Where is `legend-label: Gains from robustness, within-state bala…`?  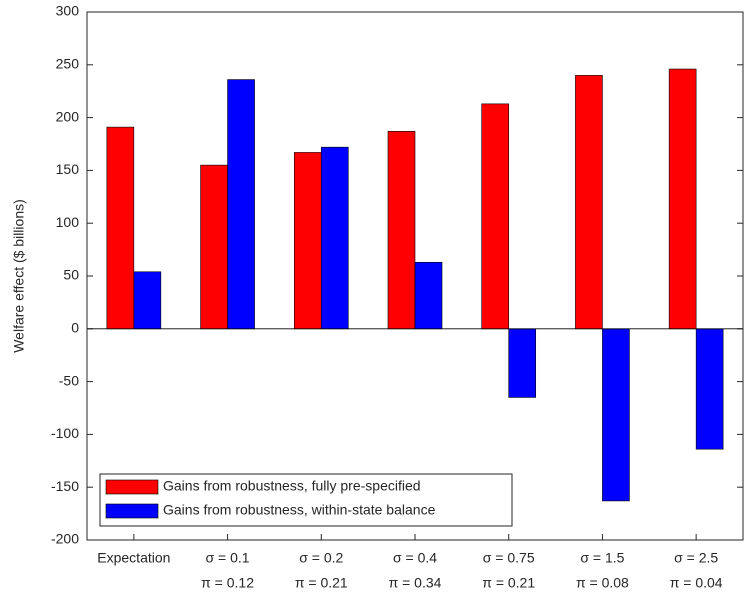 legend-label: Gains from robustness, within-state bala… is located at coordinates (299, 510).